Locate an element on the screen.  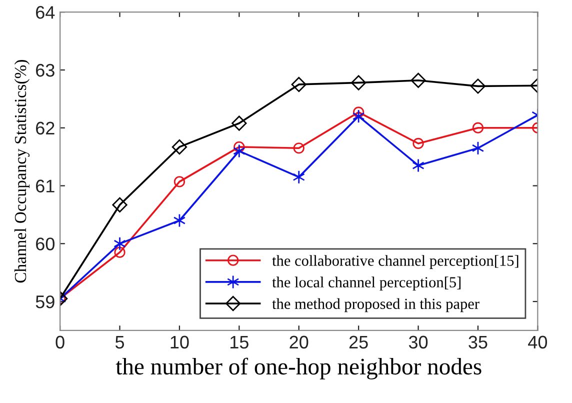
x-tick-label: 15 is located at coordinates (239, 342).